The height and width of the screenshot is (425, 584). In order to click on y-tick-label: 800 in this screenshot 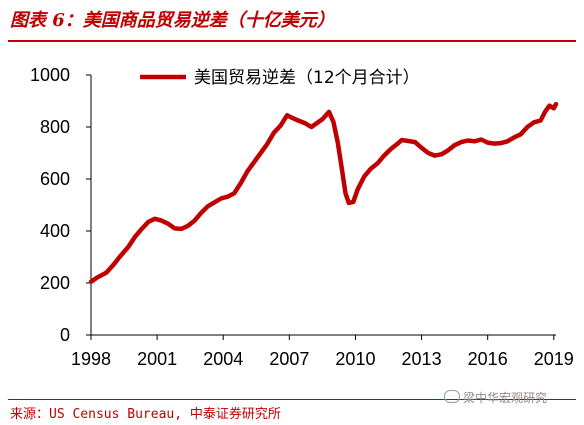, I will do `click(55, 127)`.